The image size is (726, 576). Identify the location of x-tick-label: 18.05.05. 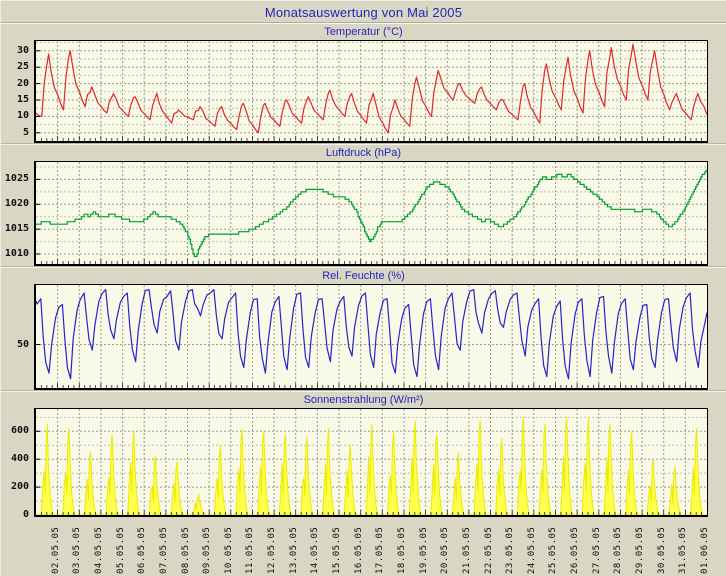
(401, 550).